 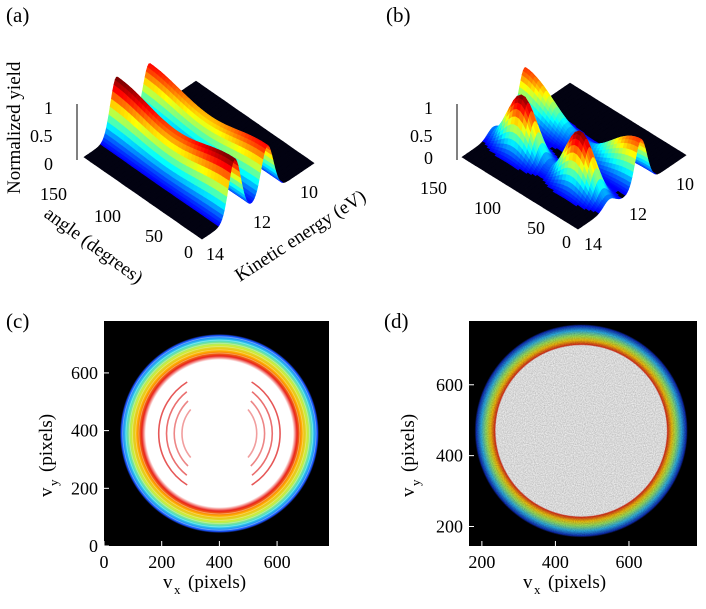 I want to click on angle-tick-a-50: 50, so click(x=154, y=236).